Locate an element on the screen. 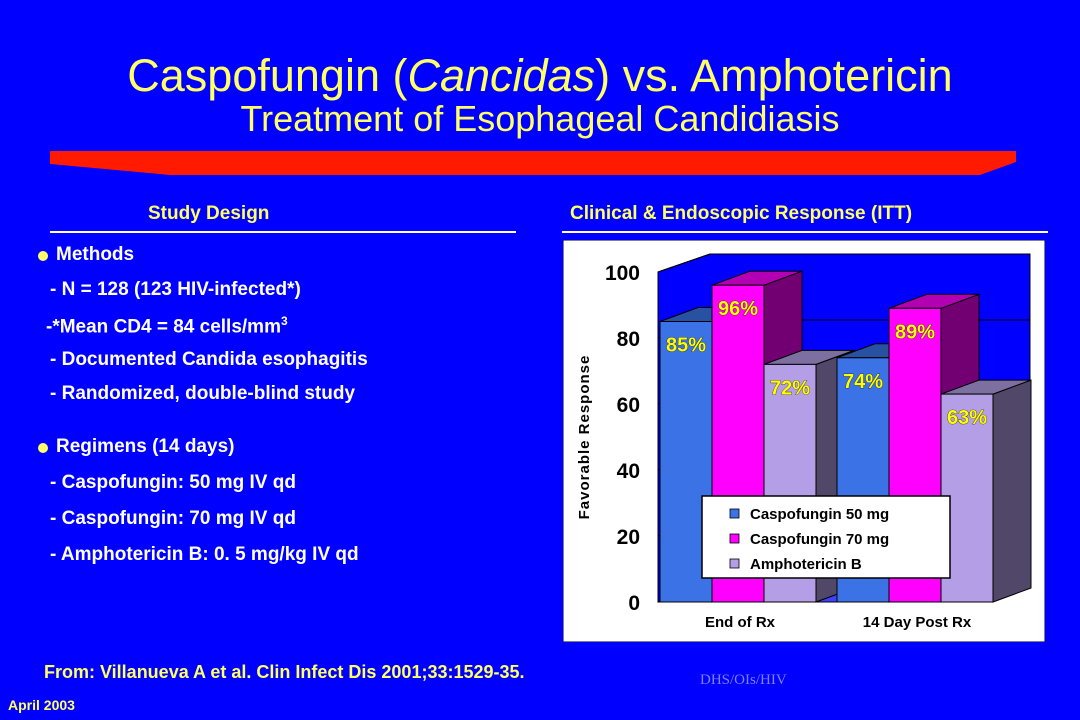 The height and width of the screenshot is (720, 1080). y-tick-label: 80 is located at coordinates (628, 339).